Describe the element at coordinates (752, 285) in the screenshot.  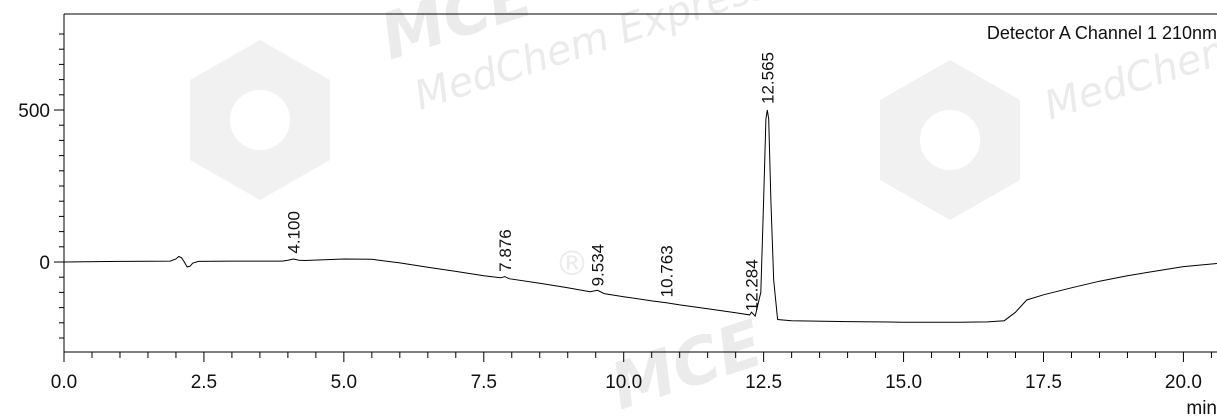
I see `peak-label: 12.284` at that location.